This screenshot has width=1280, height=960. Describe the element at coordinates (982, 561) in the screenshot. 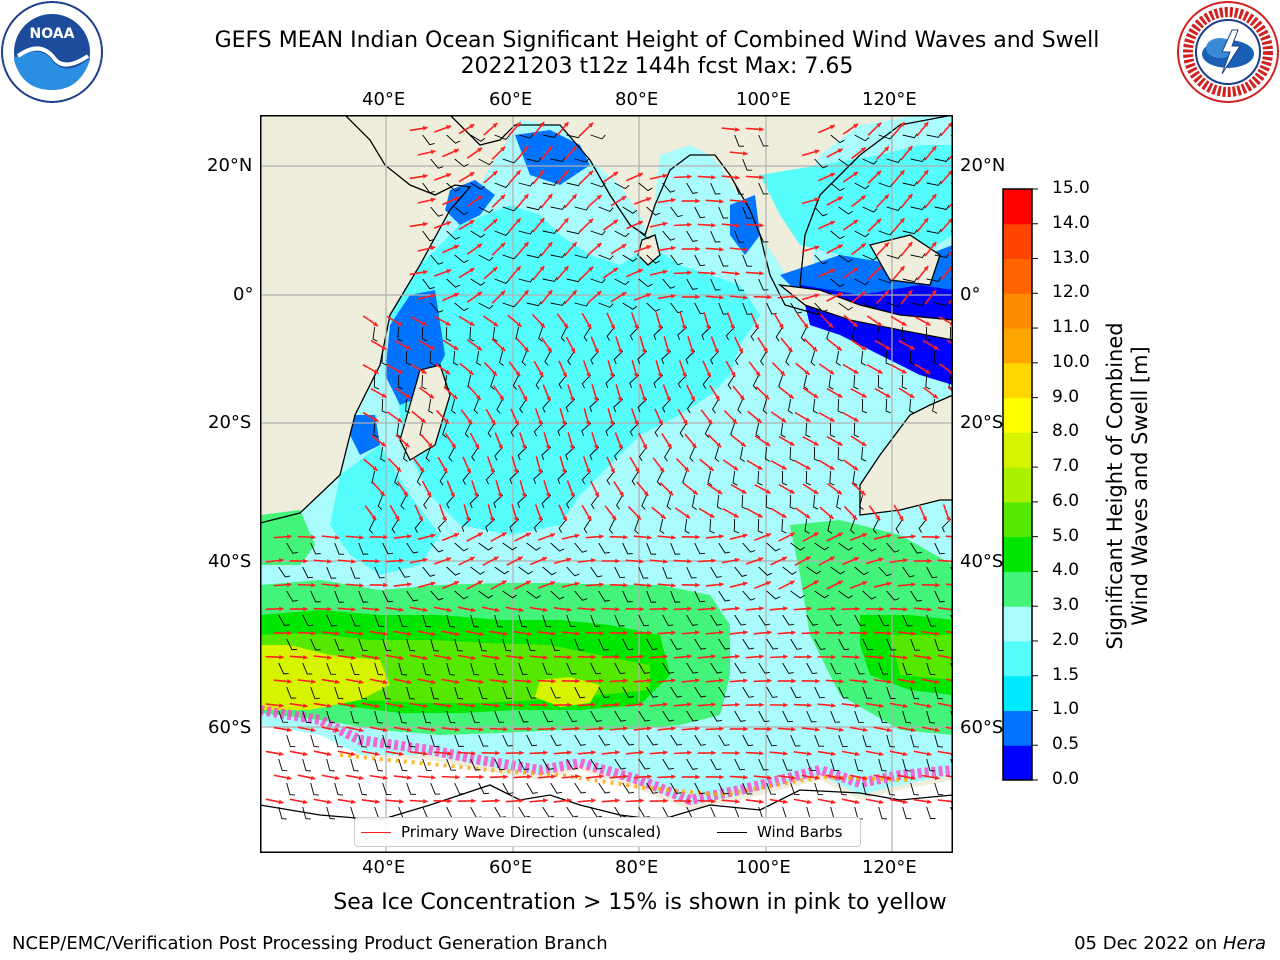

I see `lat-label-right: 40°S` at that location.